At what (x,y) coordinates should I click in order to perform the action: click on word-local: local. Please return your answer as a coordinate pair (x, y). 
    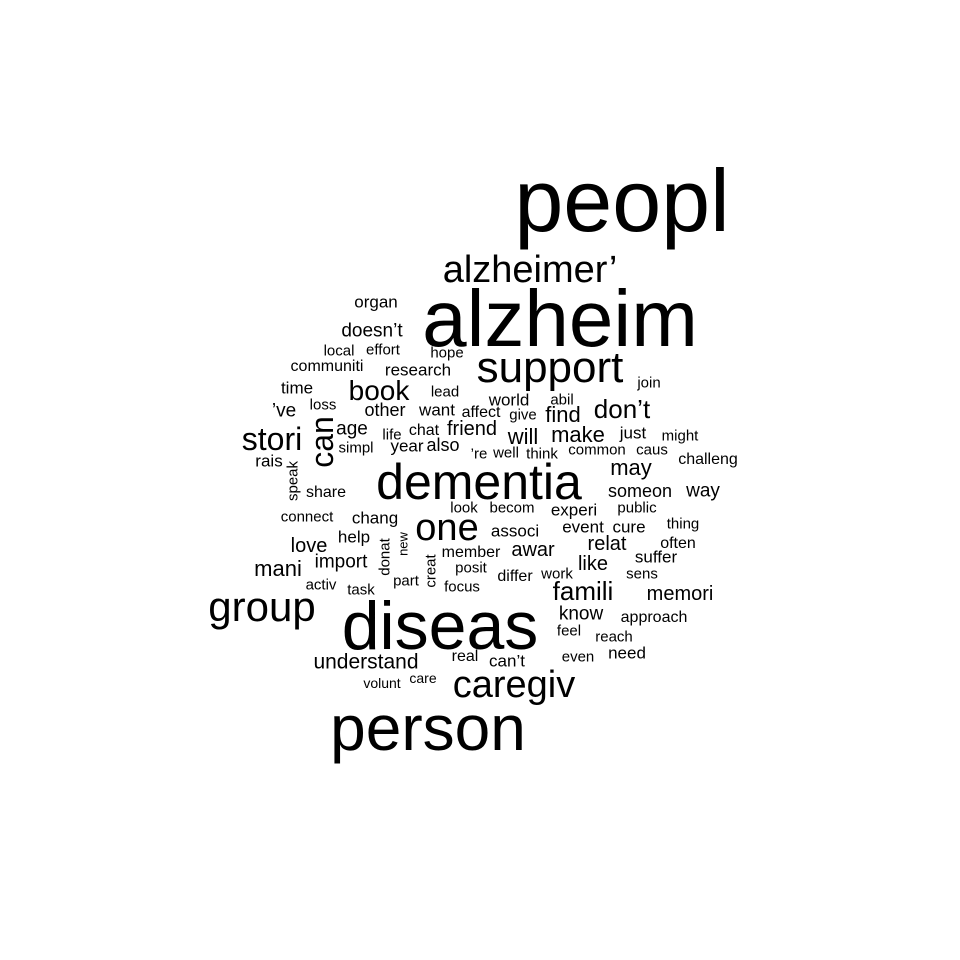
    Looking at the image, I should click on (339, 351).